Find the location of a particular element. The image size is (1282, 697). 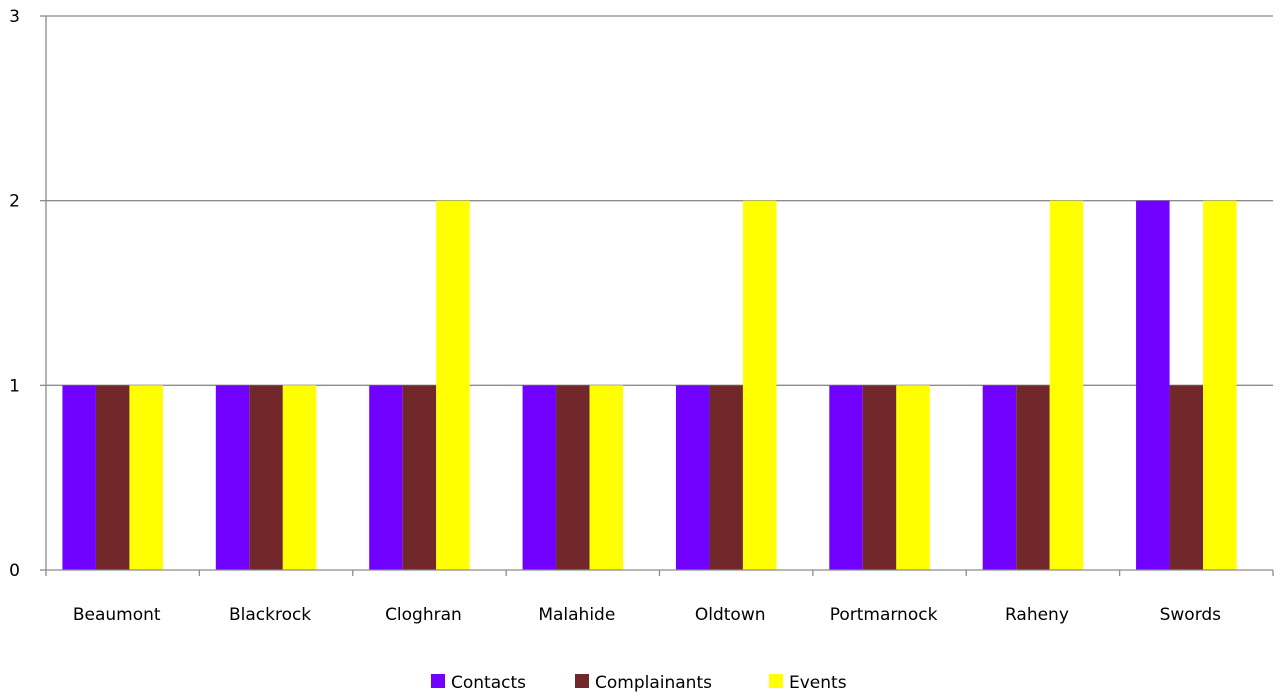

category-label: Malahide is located at coordinates (576, 615).